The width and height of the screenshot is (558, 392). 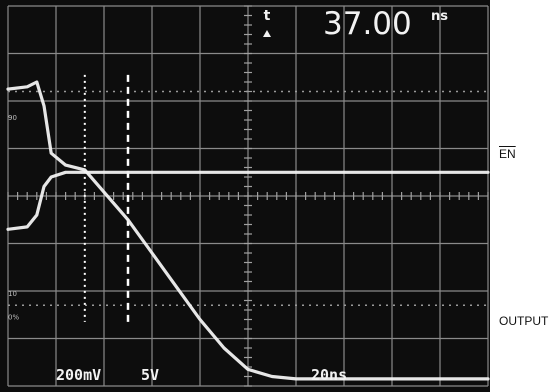 I want to click on cursor-lines, so click(x=106, y=198).